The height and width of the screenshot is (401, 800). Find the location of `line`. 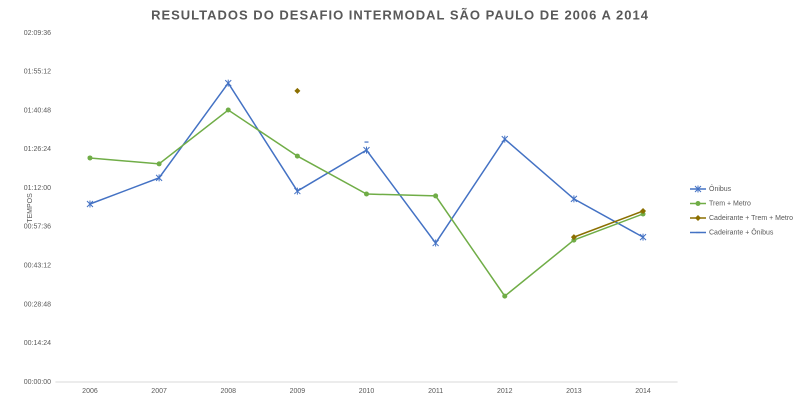

line is located at coordinates (608, 224).